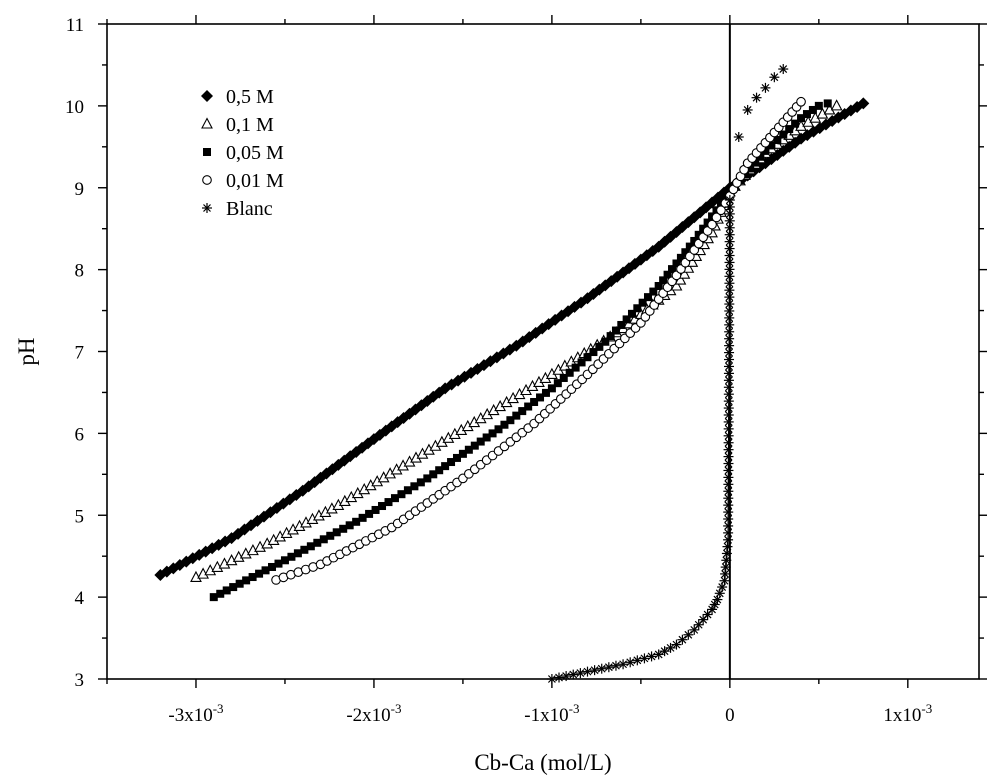 This screenshot has height=780, width=987. Describe the element at coordinates (551, 713) in the screenshot. I see `x-tick-label: -1x10⁻³` at that location.